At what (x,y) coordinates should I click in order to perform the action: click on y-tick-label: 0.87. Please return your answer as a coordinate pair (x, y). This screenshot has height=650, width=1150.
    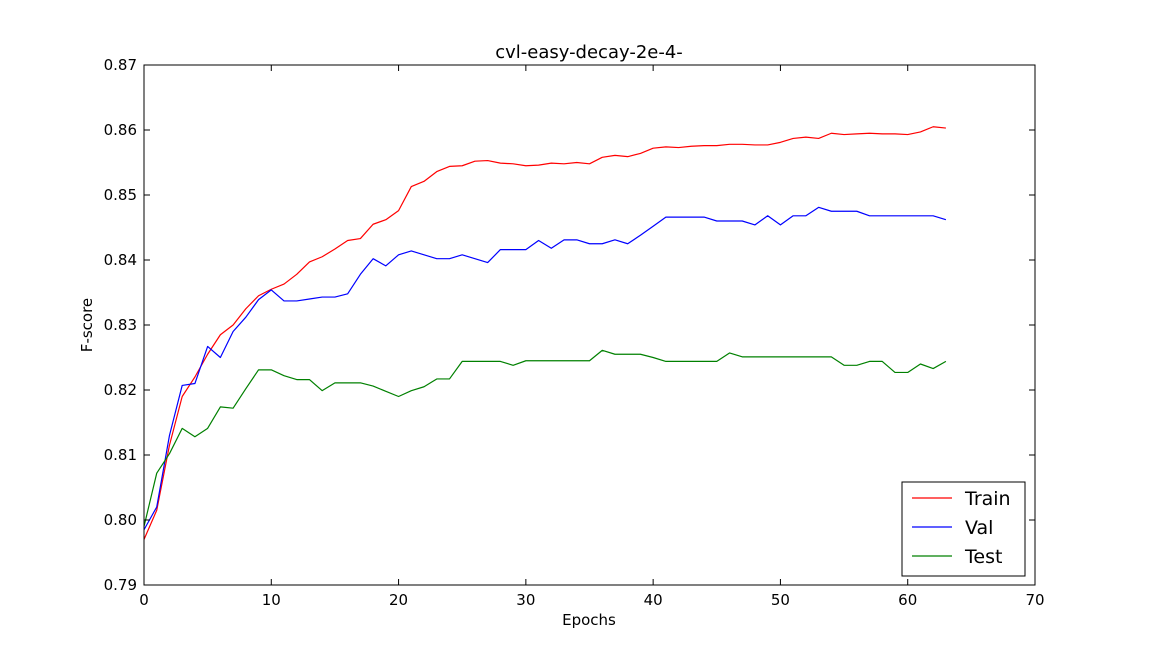
    Looking at the image, I should click on (120, 65).